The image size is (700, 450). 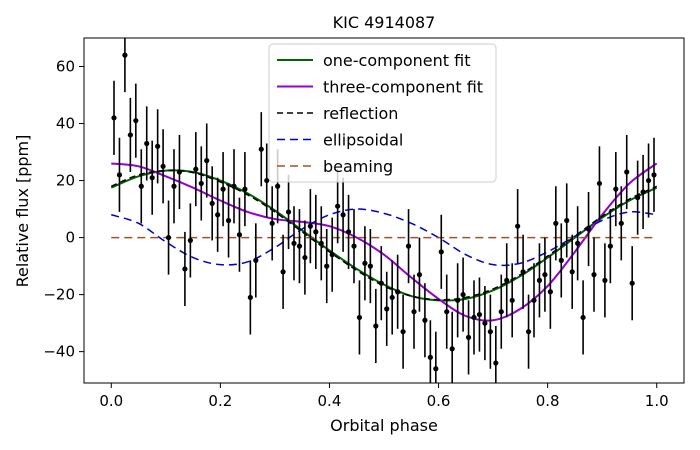 What do you see at coordinates (403, 87) in the screenshot?
I see `legend-label: three-component fit` at bounding box center [403, 87].